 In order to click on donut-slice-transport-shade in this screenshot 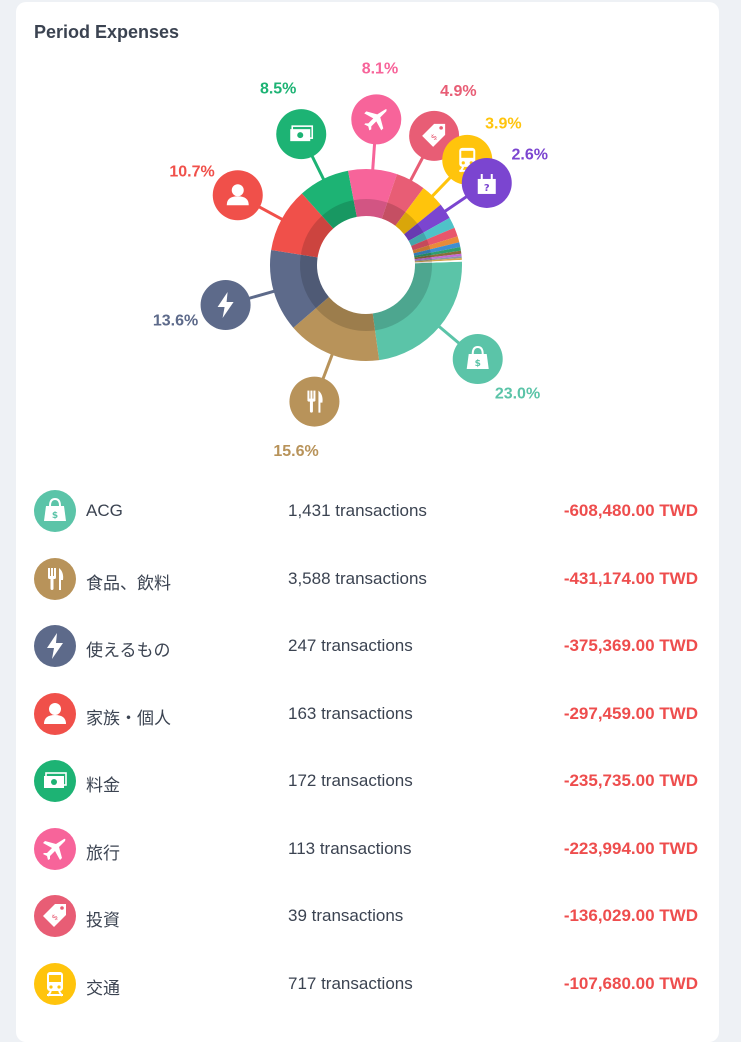, I will do `click(406, 223)`.